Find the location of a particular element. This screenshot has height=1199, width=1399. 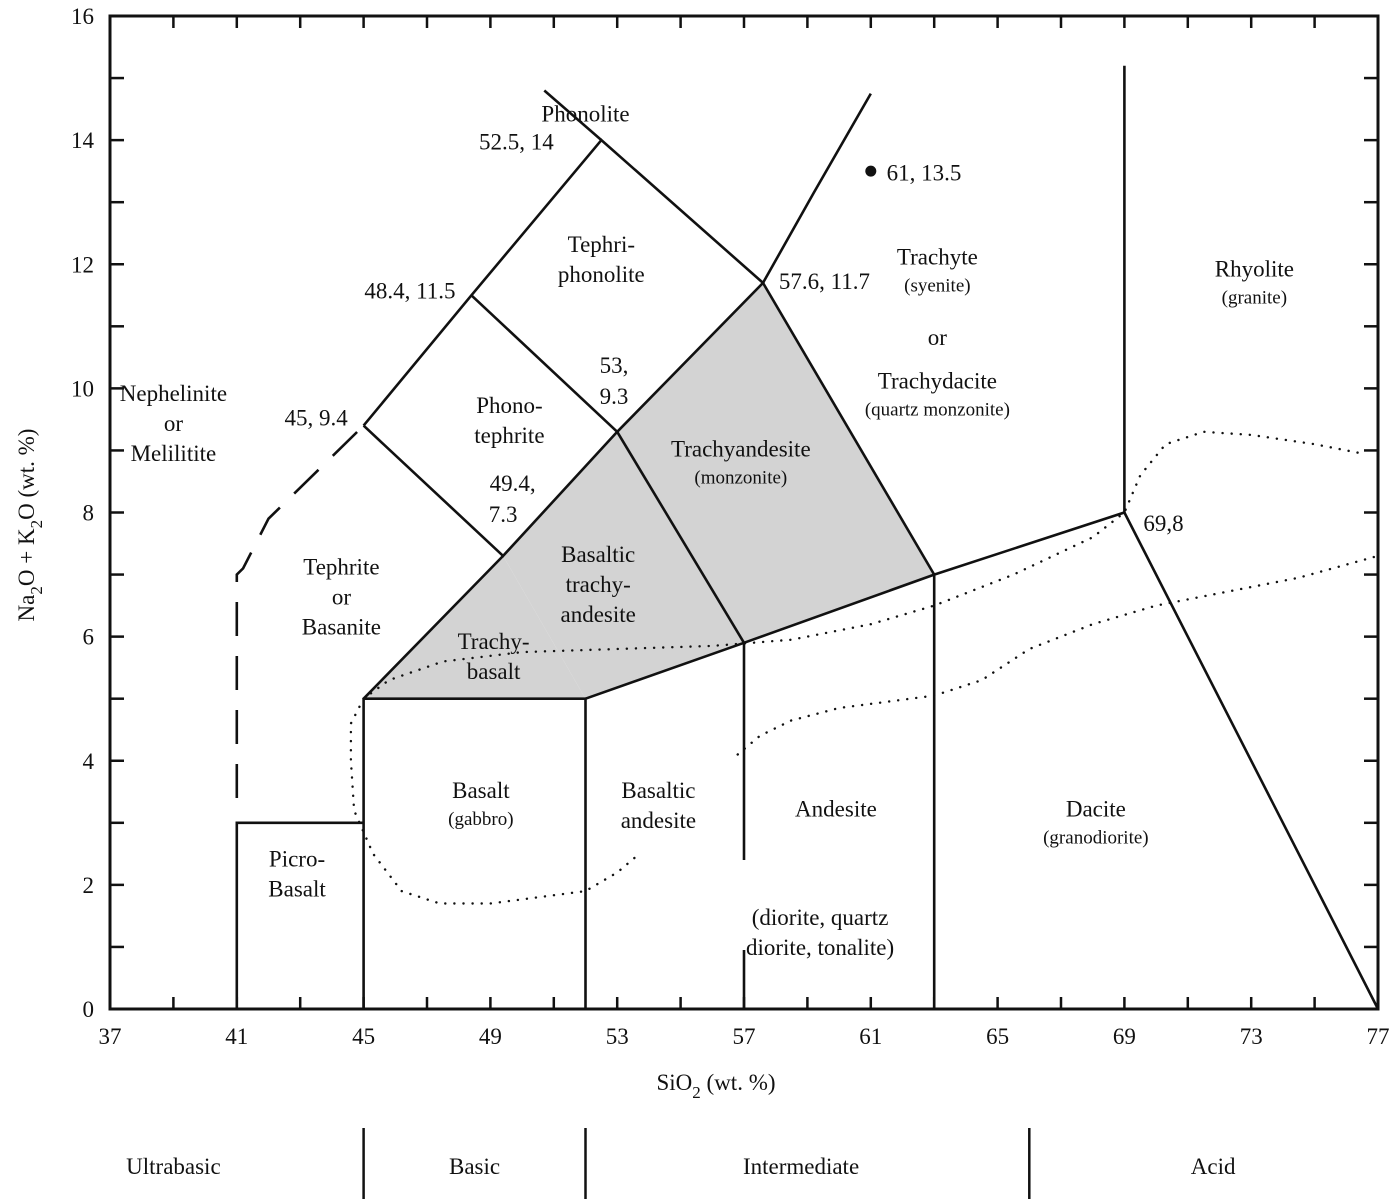

silica-class-label: Basic is located at coordinates (474, 1166).